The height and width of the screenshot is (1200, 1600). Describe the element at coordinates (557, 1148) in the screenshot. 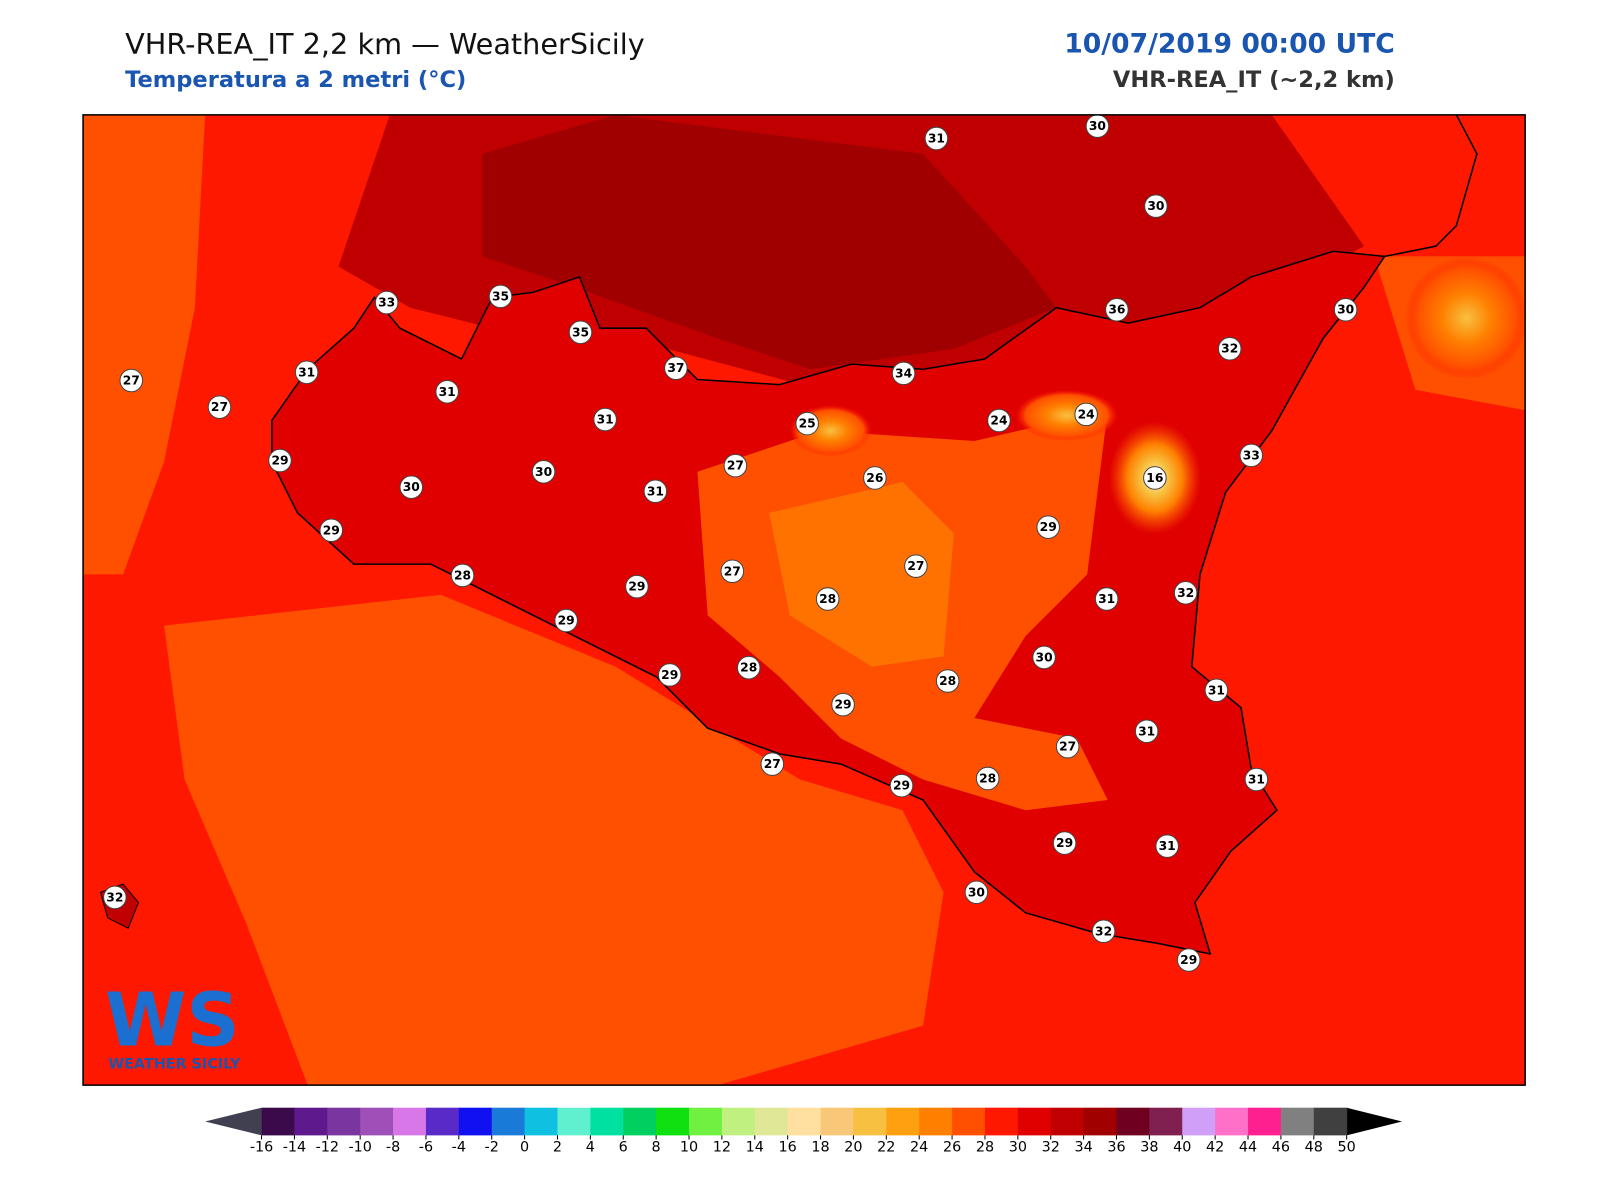

I see `colorbar-tick-label: 2` at that location.